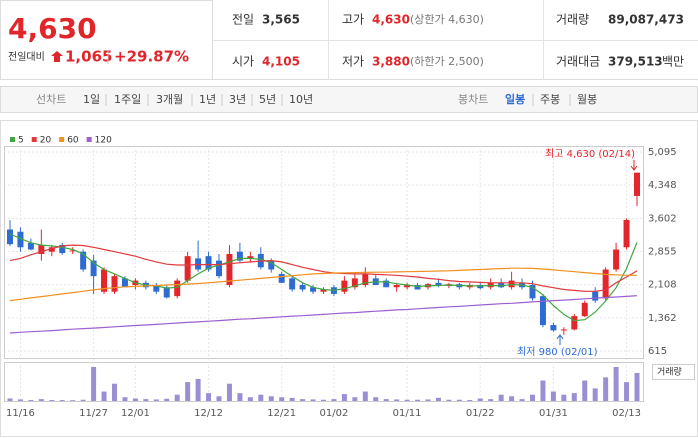  I want to click on y-tick-label: 3,602, so click(662, 218).